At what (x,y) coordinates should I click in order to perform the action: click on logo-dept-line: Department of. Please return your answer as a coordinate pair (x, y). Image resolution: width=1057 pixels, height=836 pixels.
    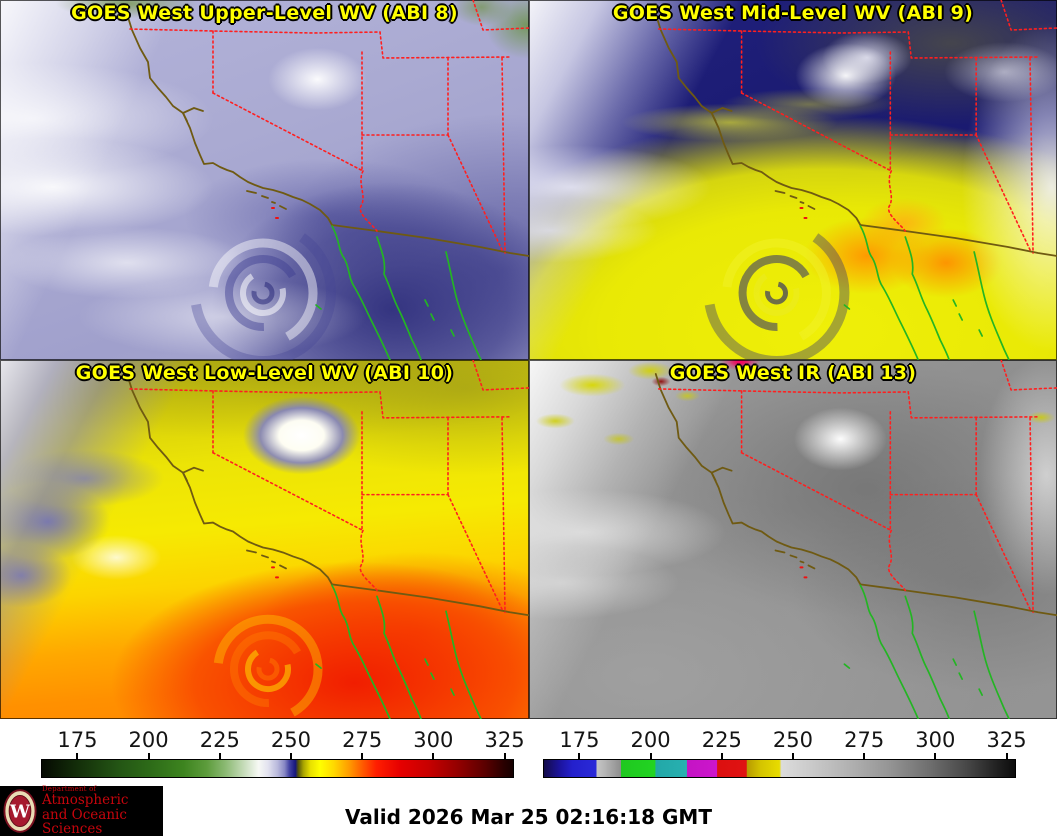
    Looking at the image, I should click on (69, 789).